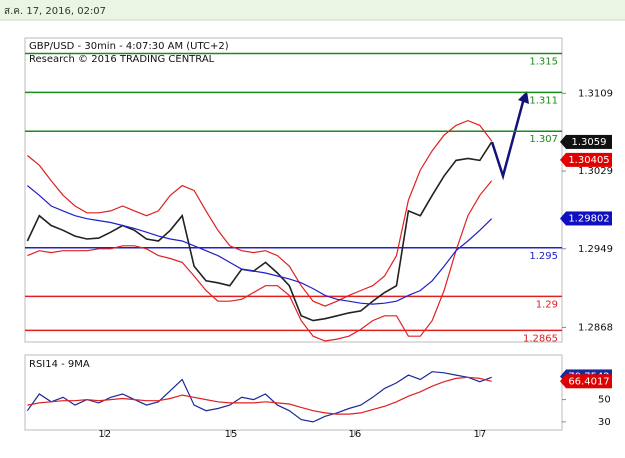 This screenshot has width=625, height=458. What do you see at coordinates (122, 59) in the screenshot?
I see `chart-subtitle: Research © 2016 TRADING CENTRAL` at bounding box center [122, 59].